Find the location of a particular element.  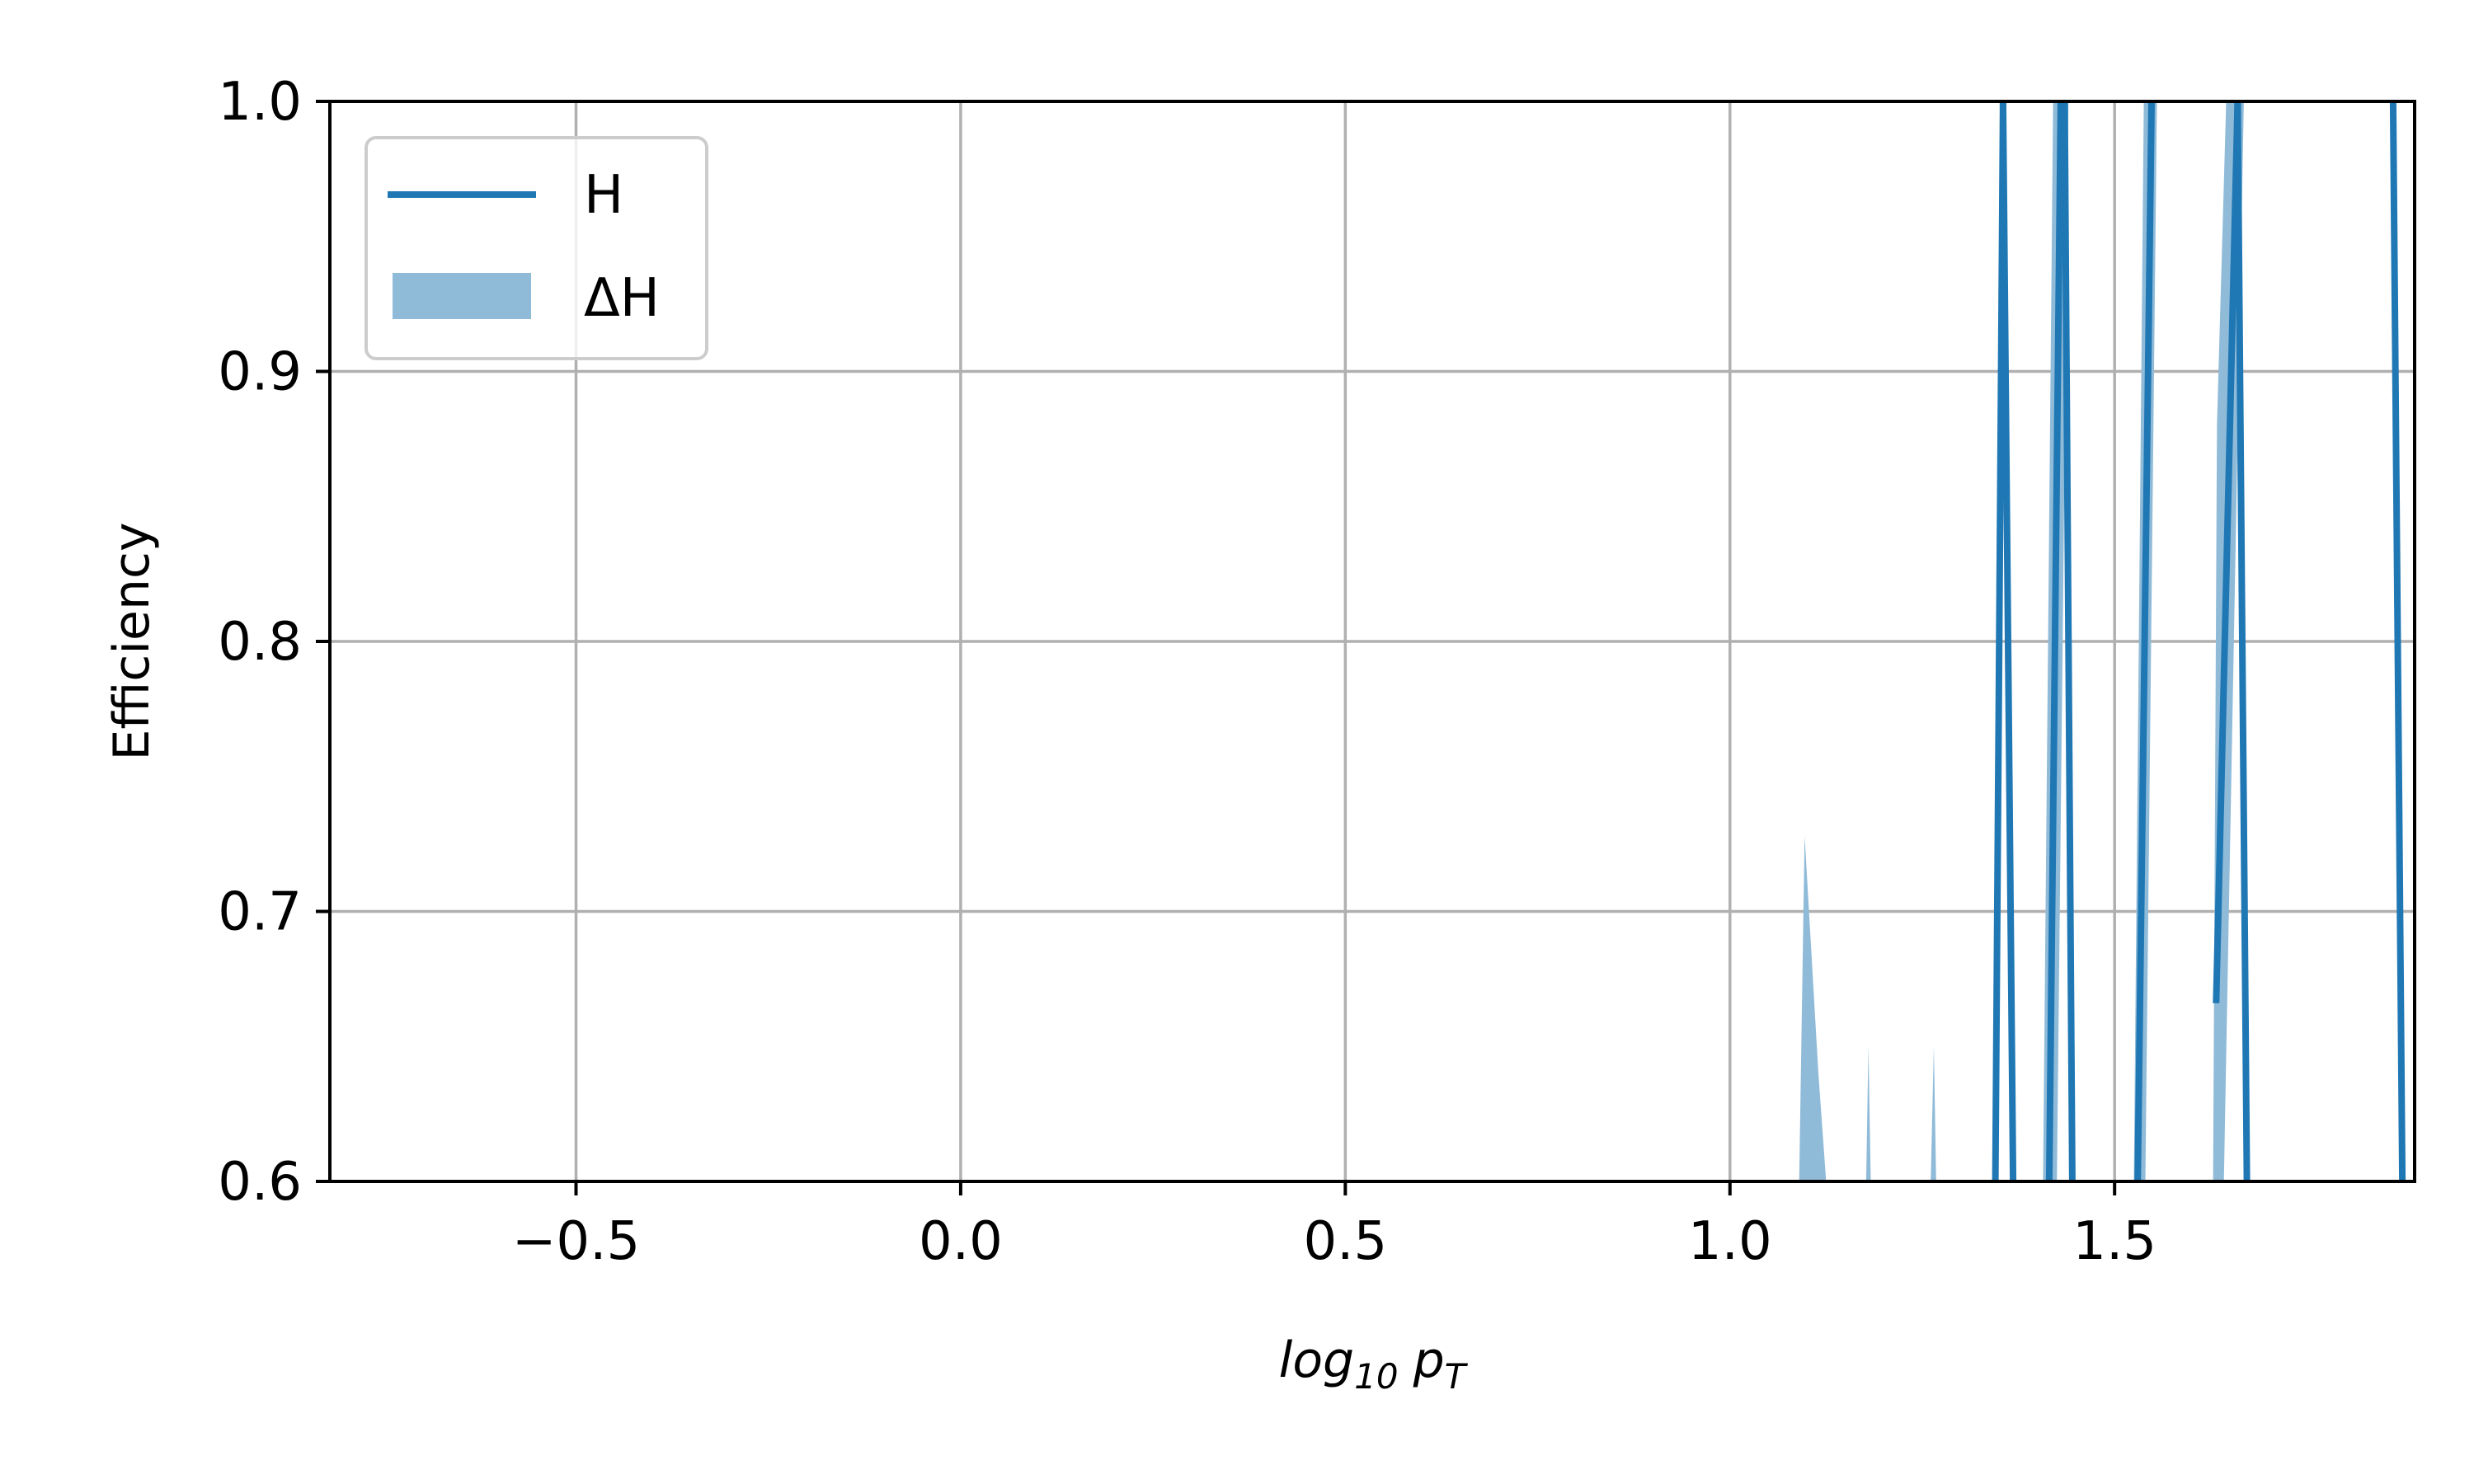

x-label-base: log is located at coordinates (1316, 1360).